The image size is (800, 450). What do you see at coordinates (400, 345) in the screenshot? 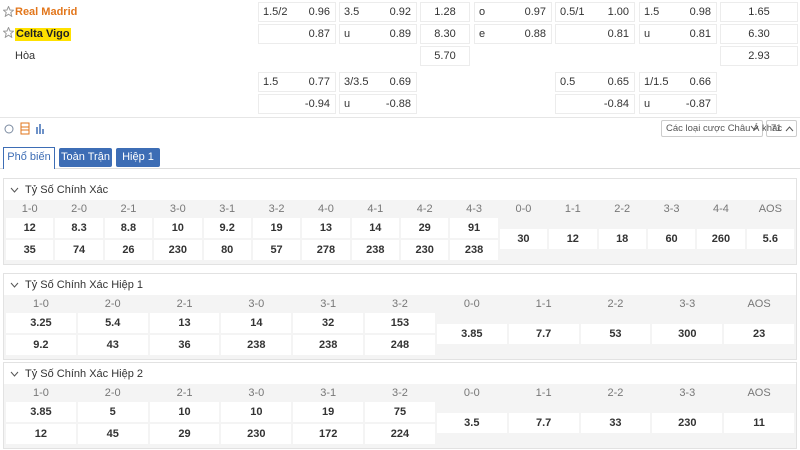
I see `odds-cell: 248` at bounding box center [400, 345].